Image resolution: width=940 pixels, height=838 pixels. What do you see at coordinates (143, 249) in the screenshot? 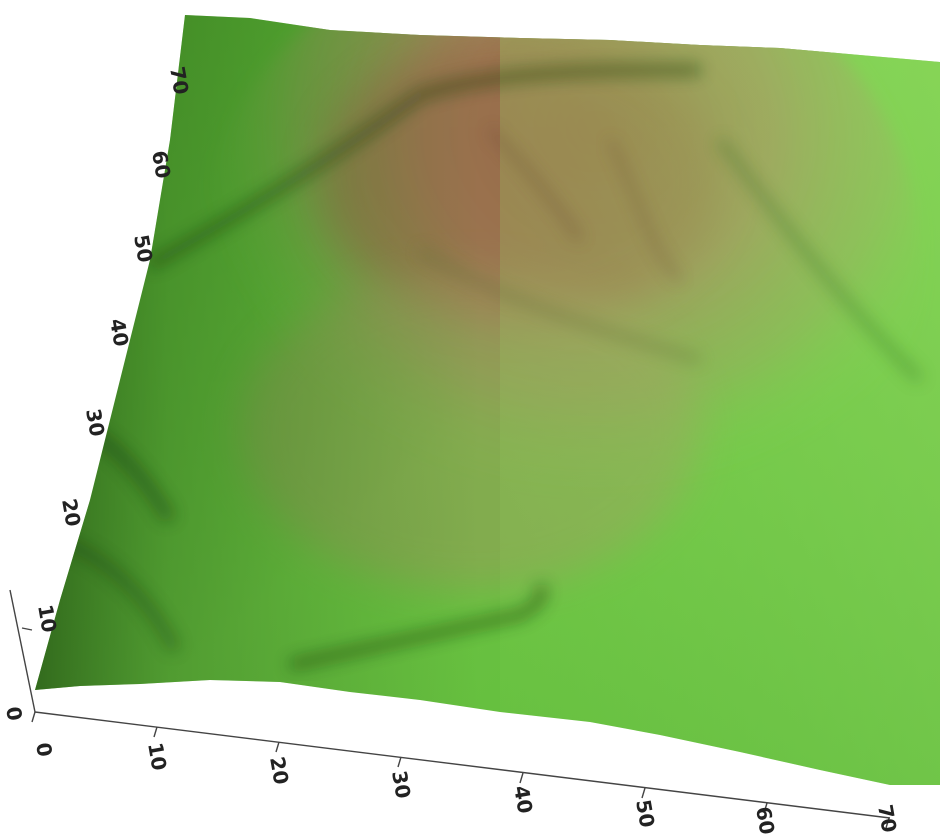
I see `y-tick-label: 50` at bounding box center [143, 249].